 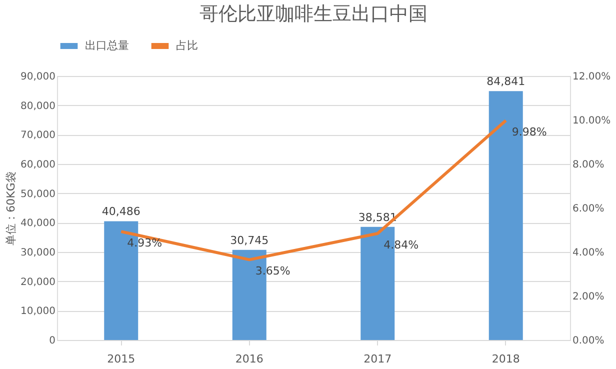 I want to click on y-tick-label: 20,000, so click(x=38, y=282).